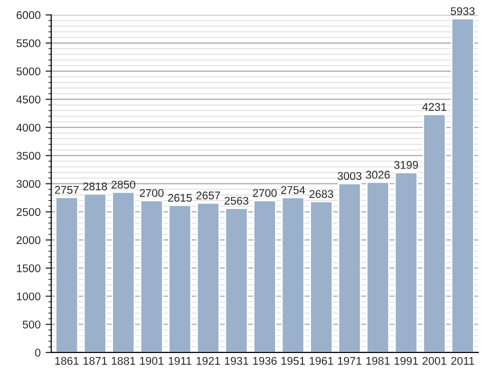 The image size is (488, 373). Describe the element at coordinates (152, 360) in the screenshot. I see `x-tick-label: 1901` at that location.